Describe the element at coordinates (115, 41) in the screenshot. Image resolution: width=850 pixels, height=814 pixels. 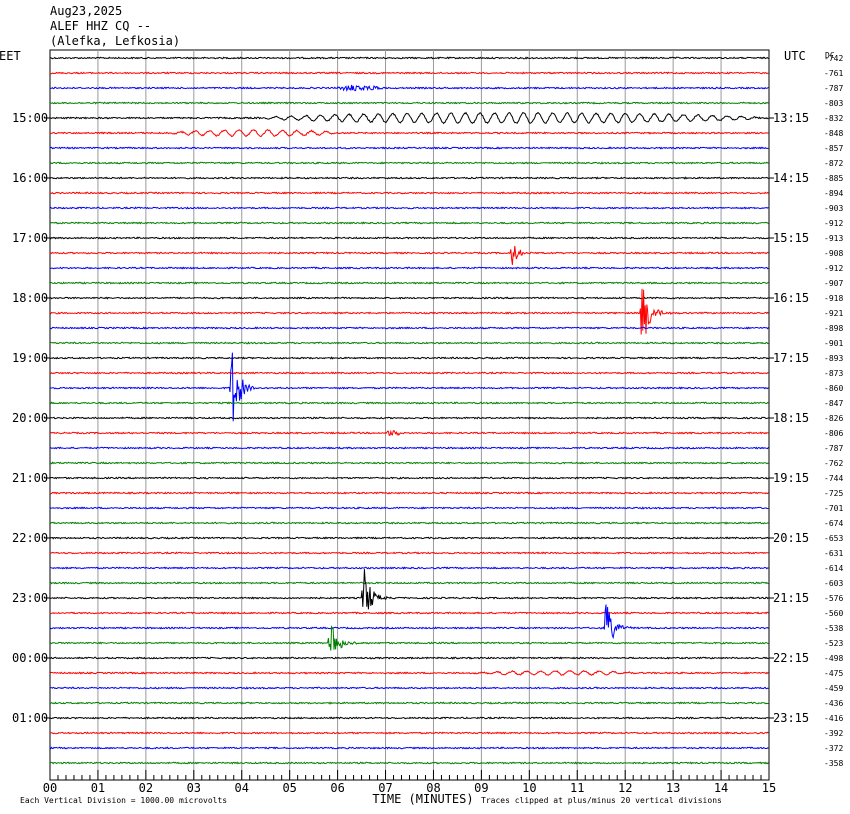
I see `location-label: (Alefka, Lefkosia)` at that location.